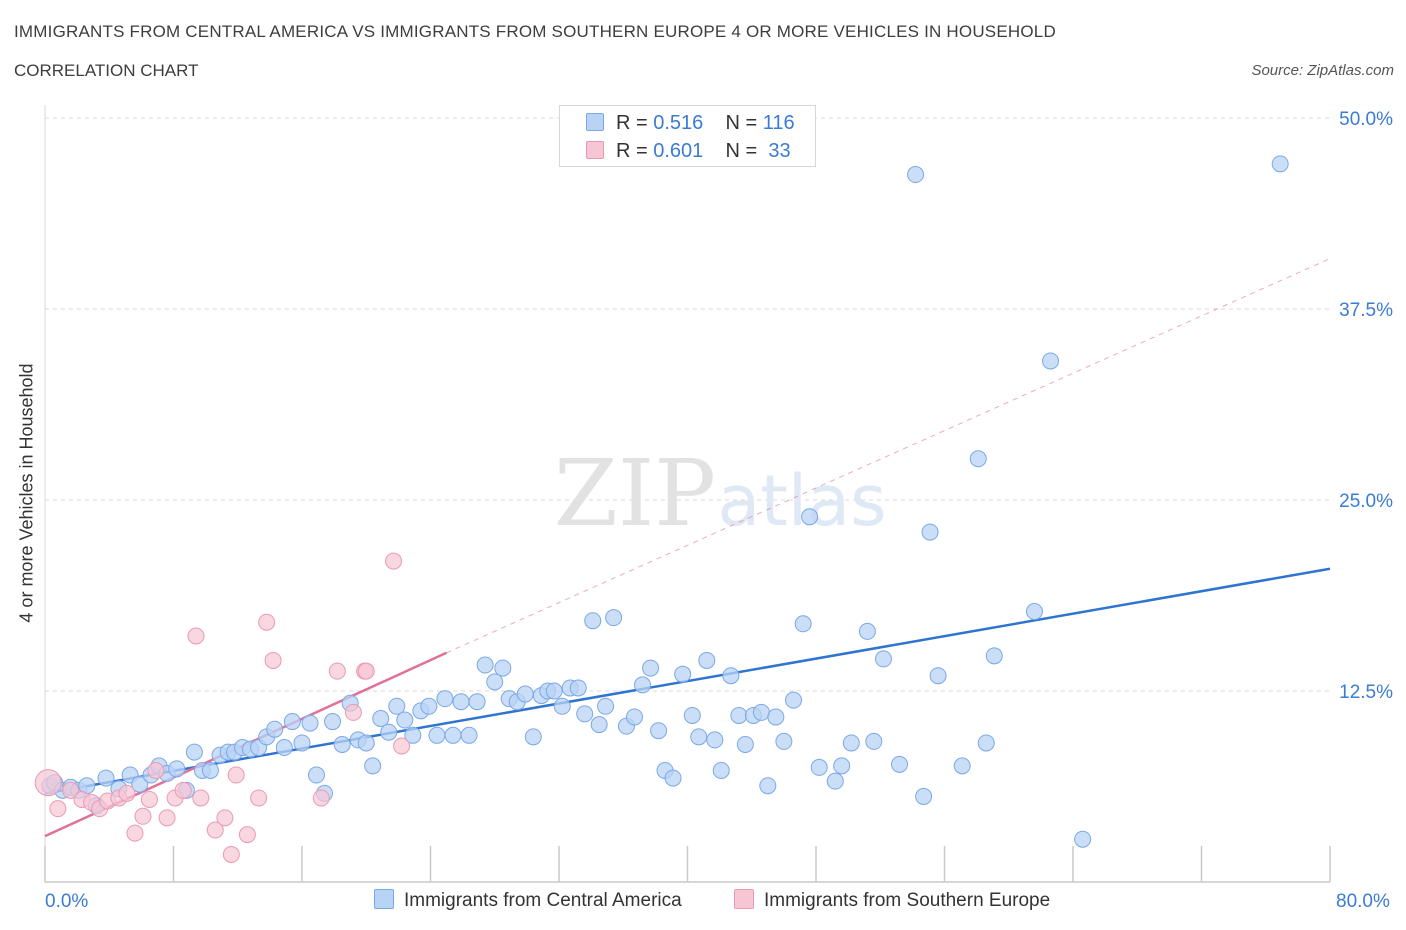 The width and height of the screenshot is (1406, 930). What do you see at coordinates (1366, 501) in the screenshot?
I see `y-tick-label: 25.0%` at bounding box center [1366, 501].